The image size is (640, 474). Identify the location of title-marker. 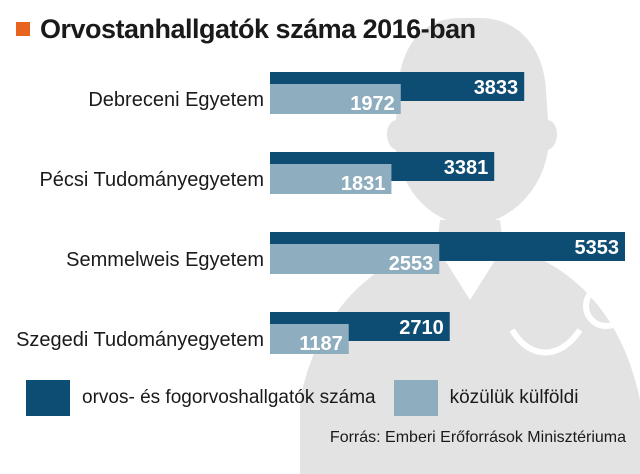
(23, 29).